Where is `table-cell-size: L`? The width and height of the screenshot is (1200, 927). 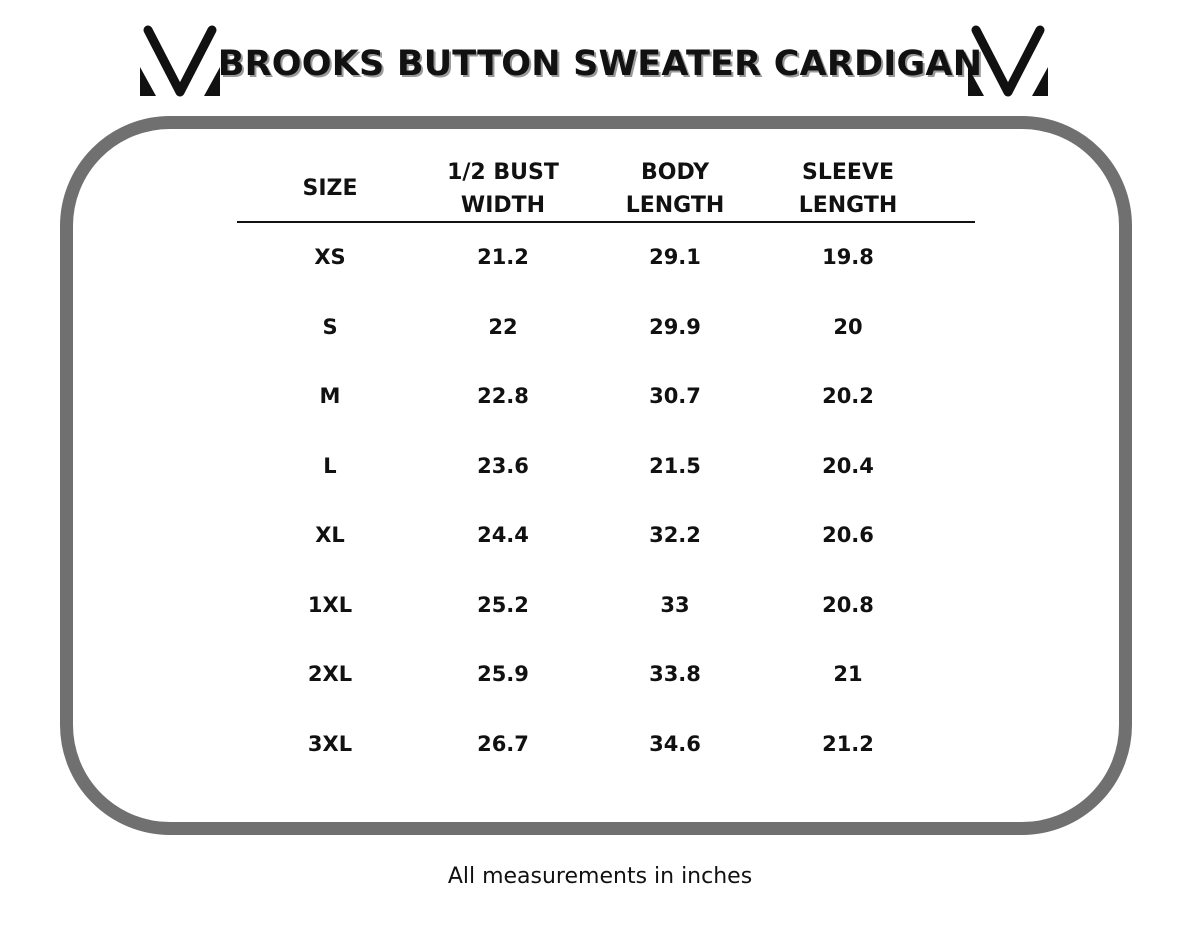 table-cell-size: L is located at coordinates (330, 465).